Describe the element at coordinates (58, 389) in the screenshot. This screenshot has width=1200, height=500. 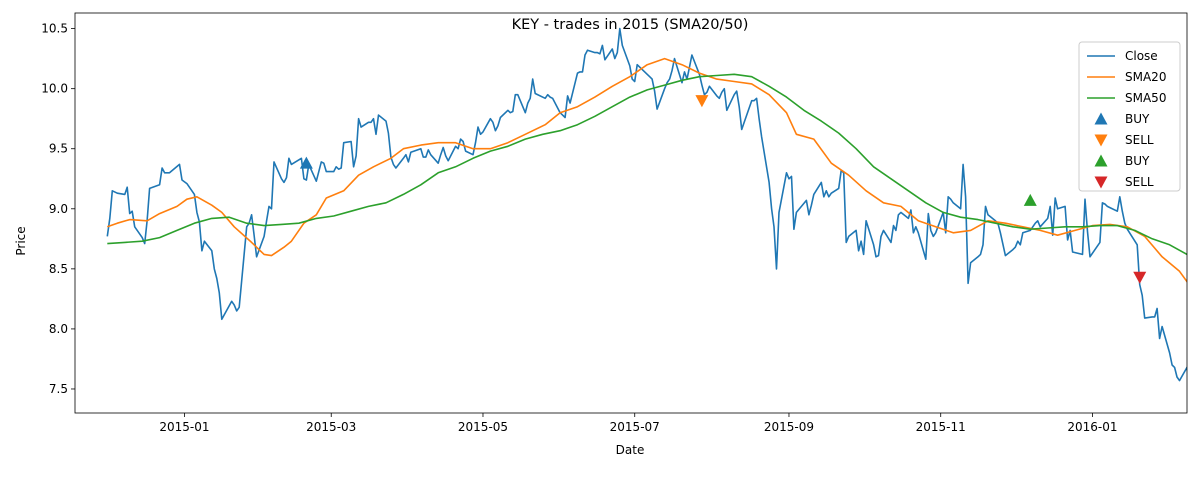
I see `y-tick-label: 7.5` at that location.